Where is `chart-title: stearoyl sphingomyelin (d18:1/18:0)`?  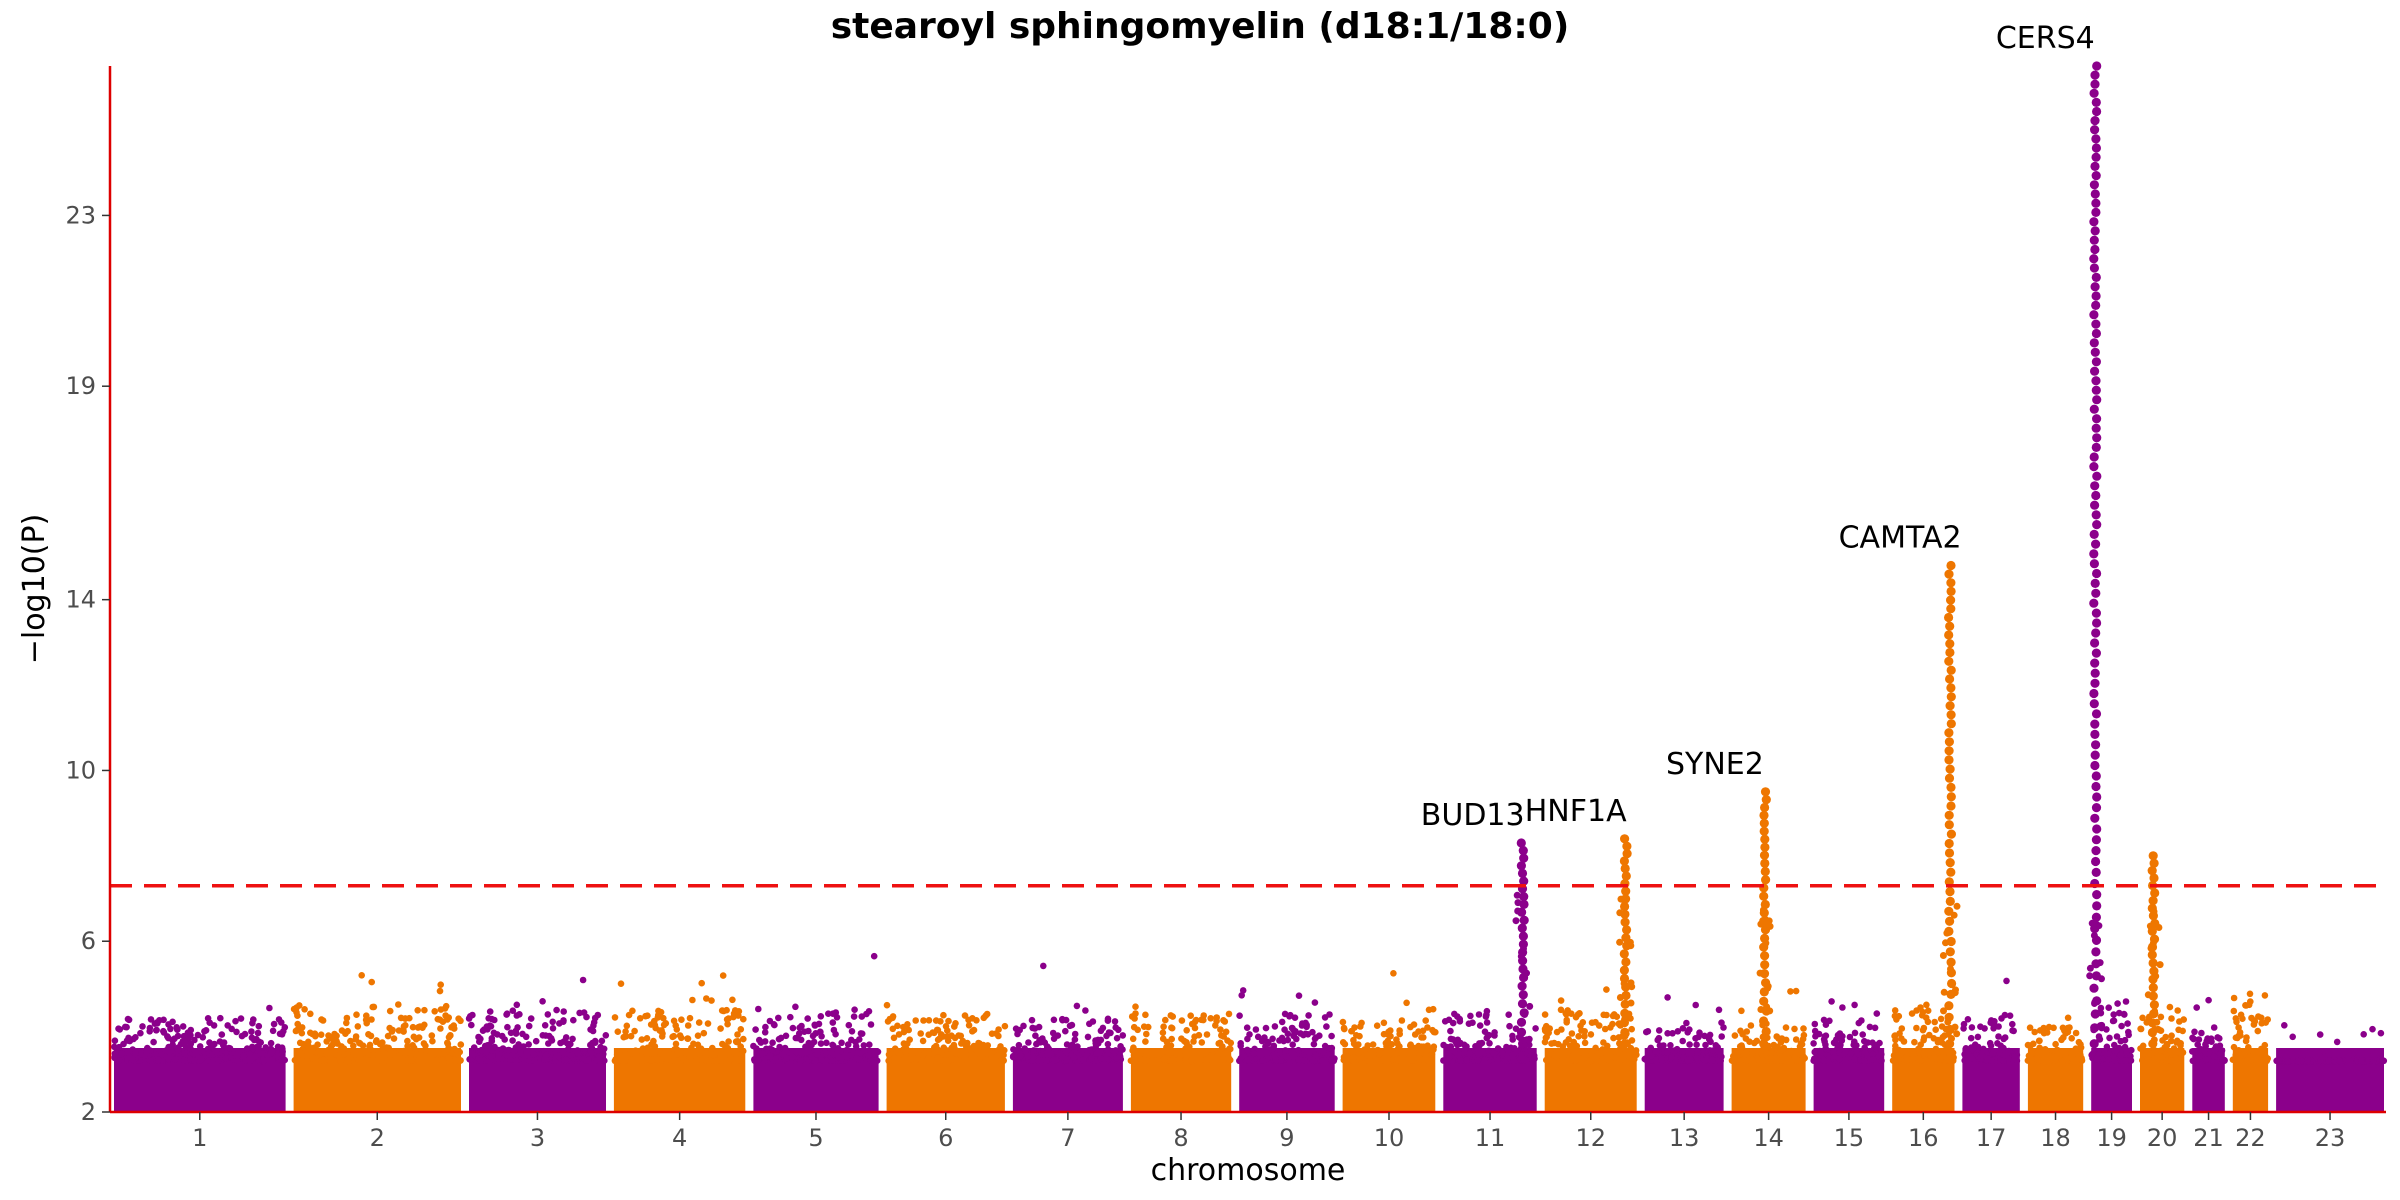 chart-title: stearoyl sphingomyelin (d18:1/18:0) is located at coordinates (1200, 26).